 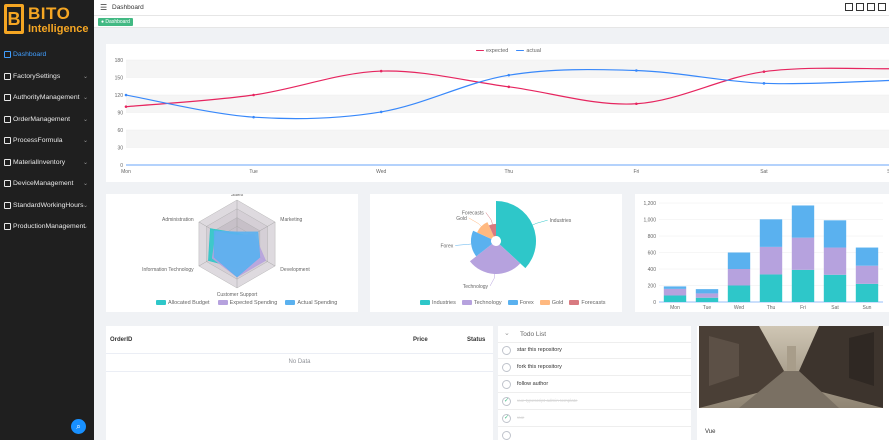 I want to click on todo-text: vue, so click(x=521, y=417).